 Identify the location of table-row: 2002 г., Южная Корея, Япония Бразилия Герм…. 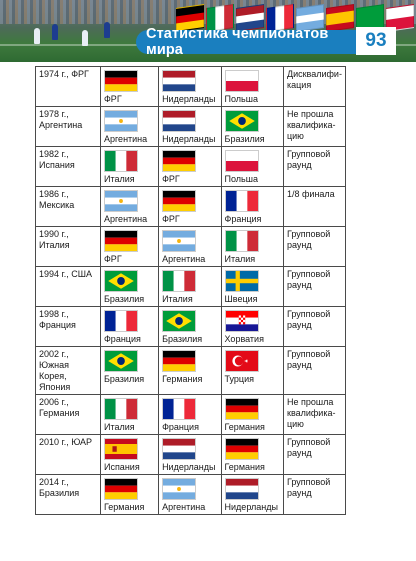
(190, 370).